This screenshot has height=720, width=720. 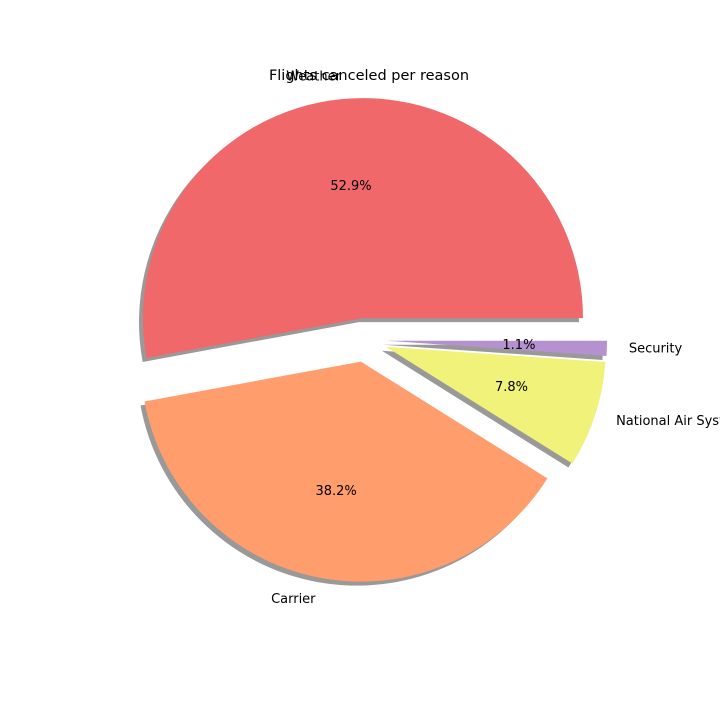 What do you see at coordinates (293, 599) in the screenshot?
I see `slice-label-carrier: Carrier` at bounding box center [293, 599].